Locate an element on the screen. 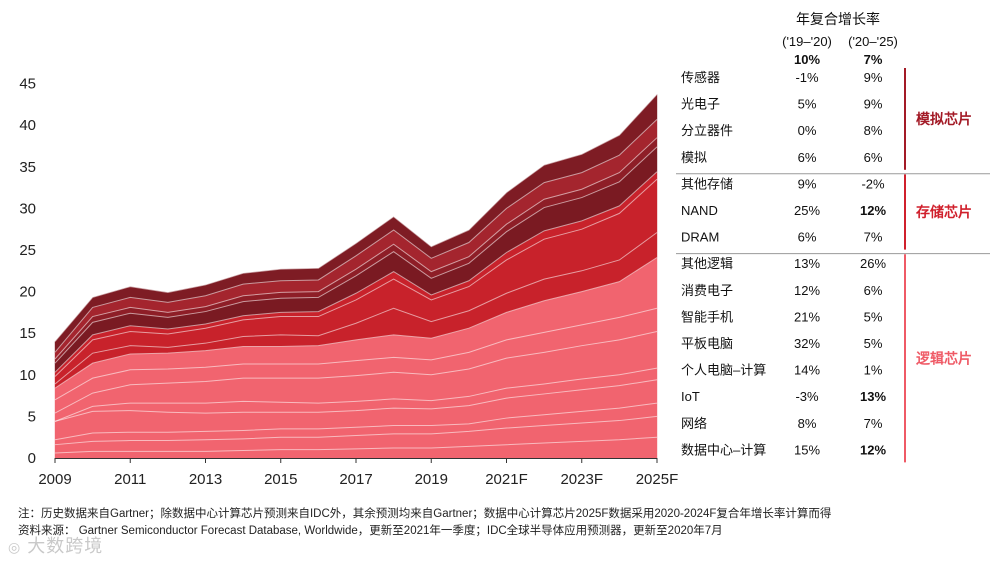 The image size is (995, 561). cagr-row-value-19-20: 13% is located at coordinates (807, 263).